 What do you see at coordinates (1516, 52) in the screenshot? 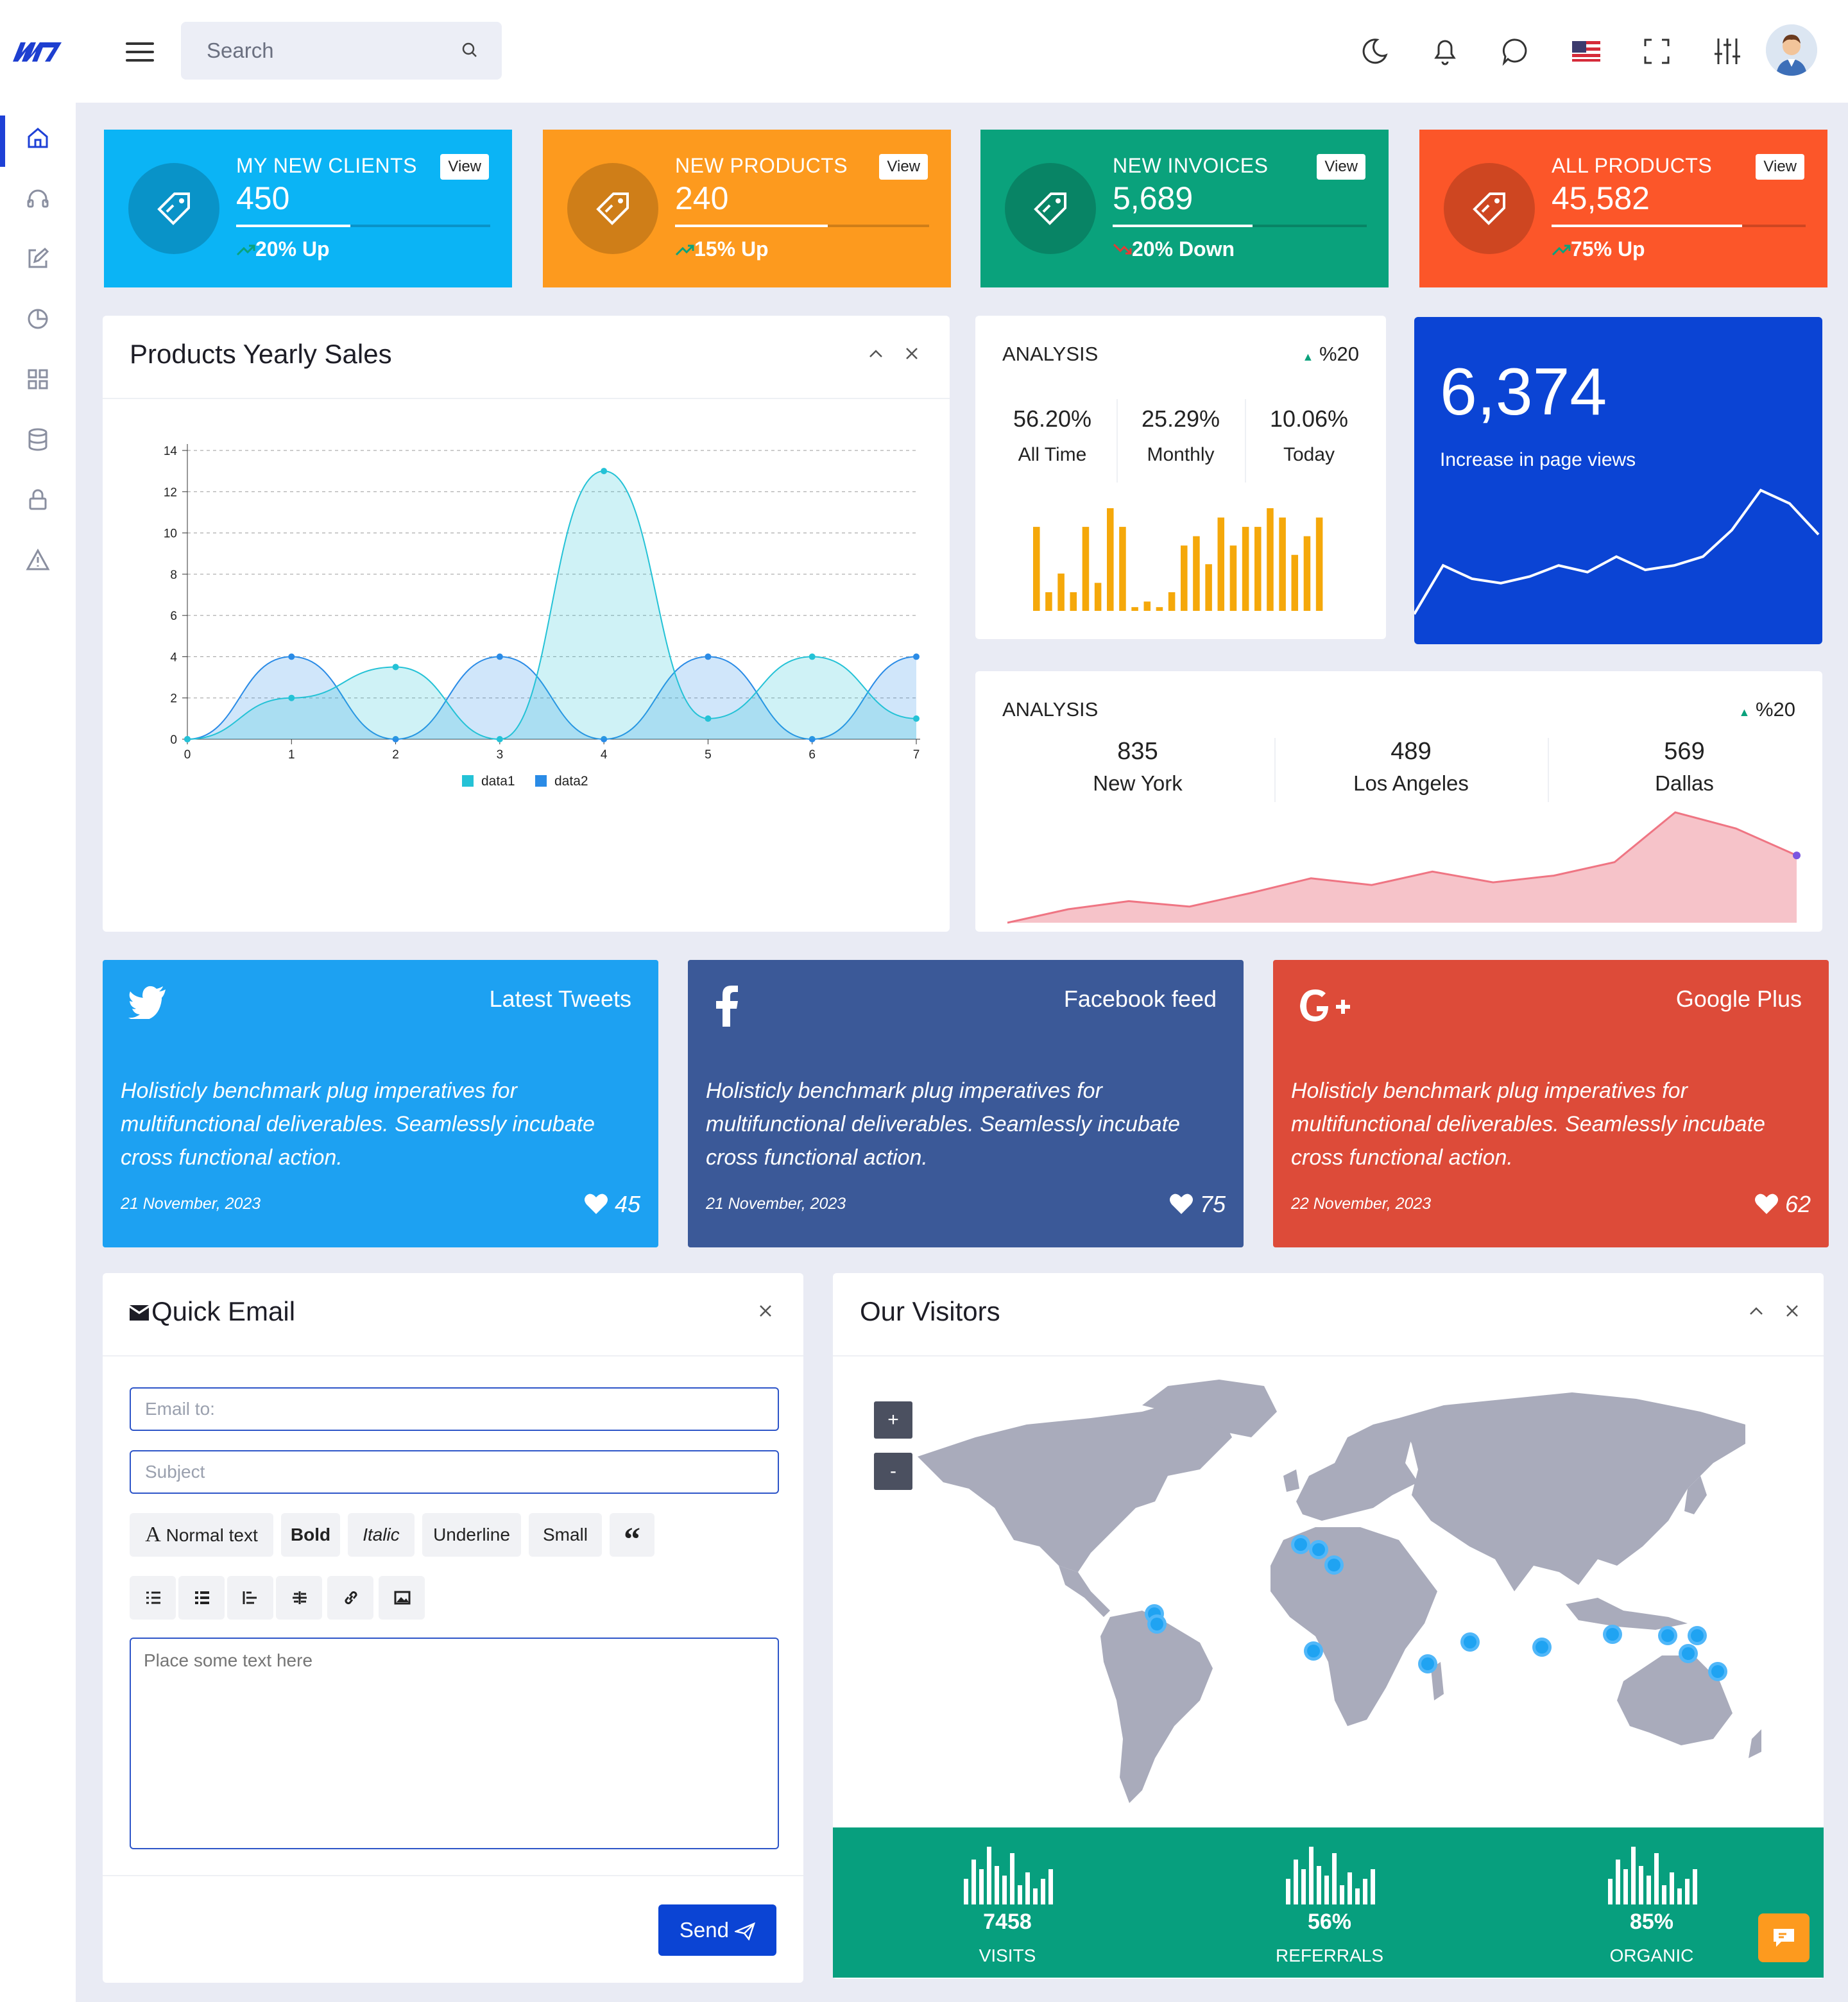
I see `chat-icon` at bounding box center [1516, 52].